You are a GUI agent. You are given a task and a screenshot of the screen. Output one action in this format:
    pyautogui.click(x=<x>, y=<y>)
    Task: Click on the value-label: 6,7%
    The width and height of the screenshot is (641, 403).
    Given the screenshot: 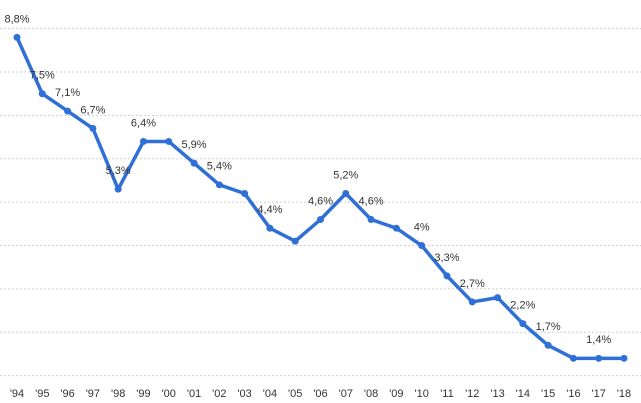 What is the action you would take?
    pyautogui.click(x=92, y=110)
    